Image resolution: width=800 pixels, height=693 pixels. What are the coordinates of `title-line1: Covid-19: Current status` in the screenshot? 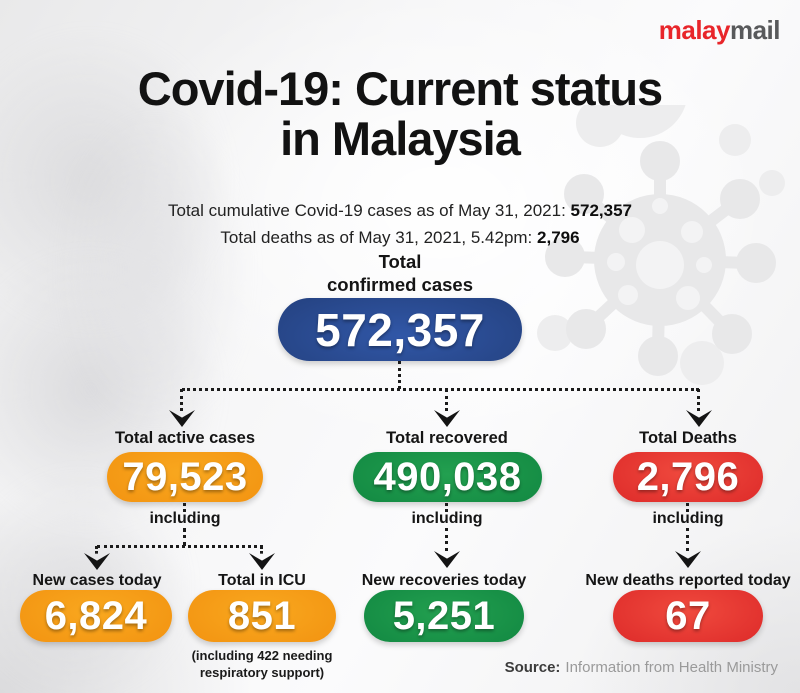 It's located at (400, 88).